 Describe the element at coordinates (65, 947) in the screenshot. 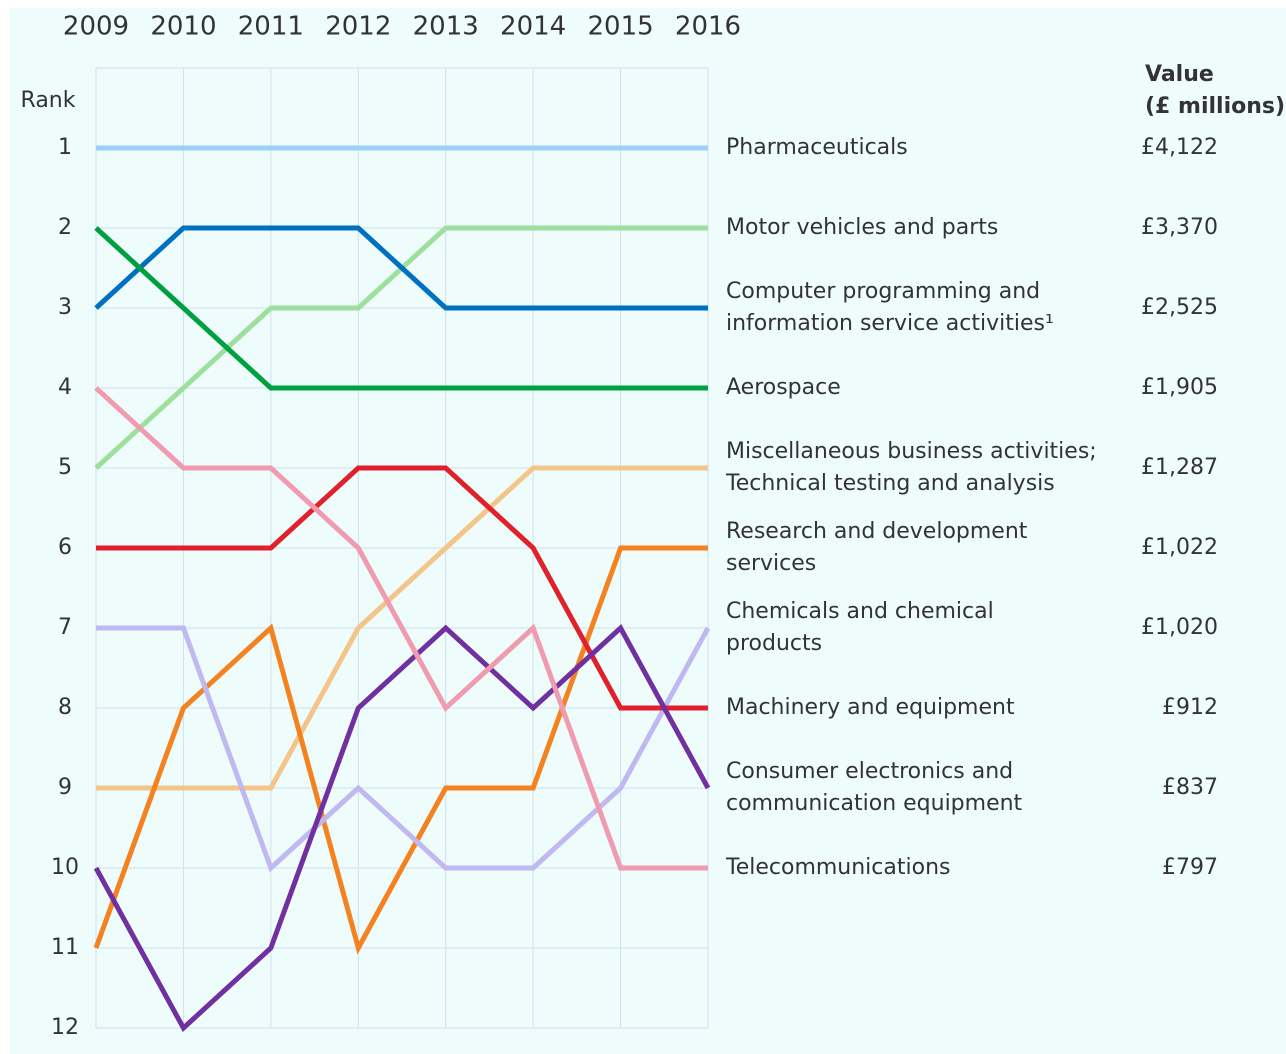

I see `y-tick-label: 11` at that location.